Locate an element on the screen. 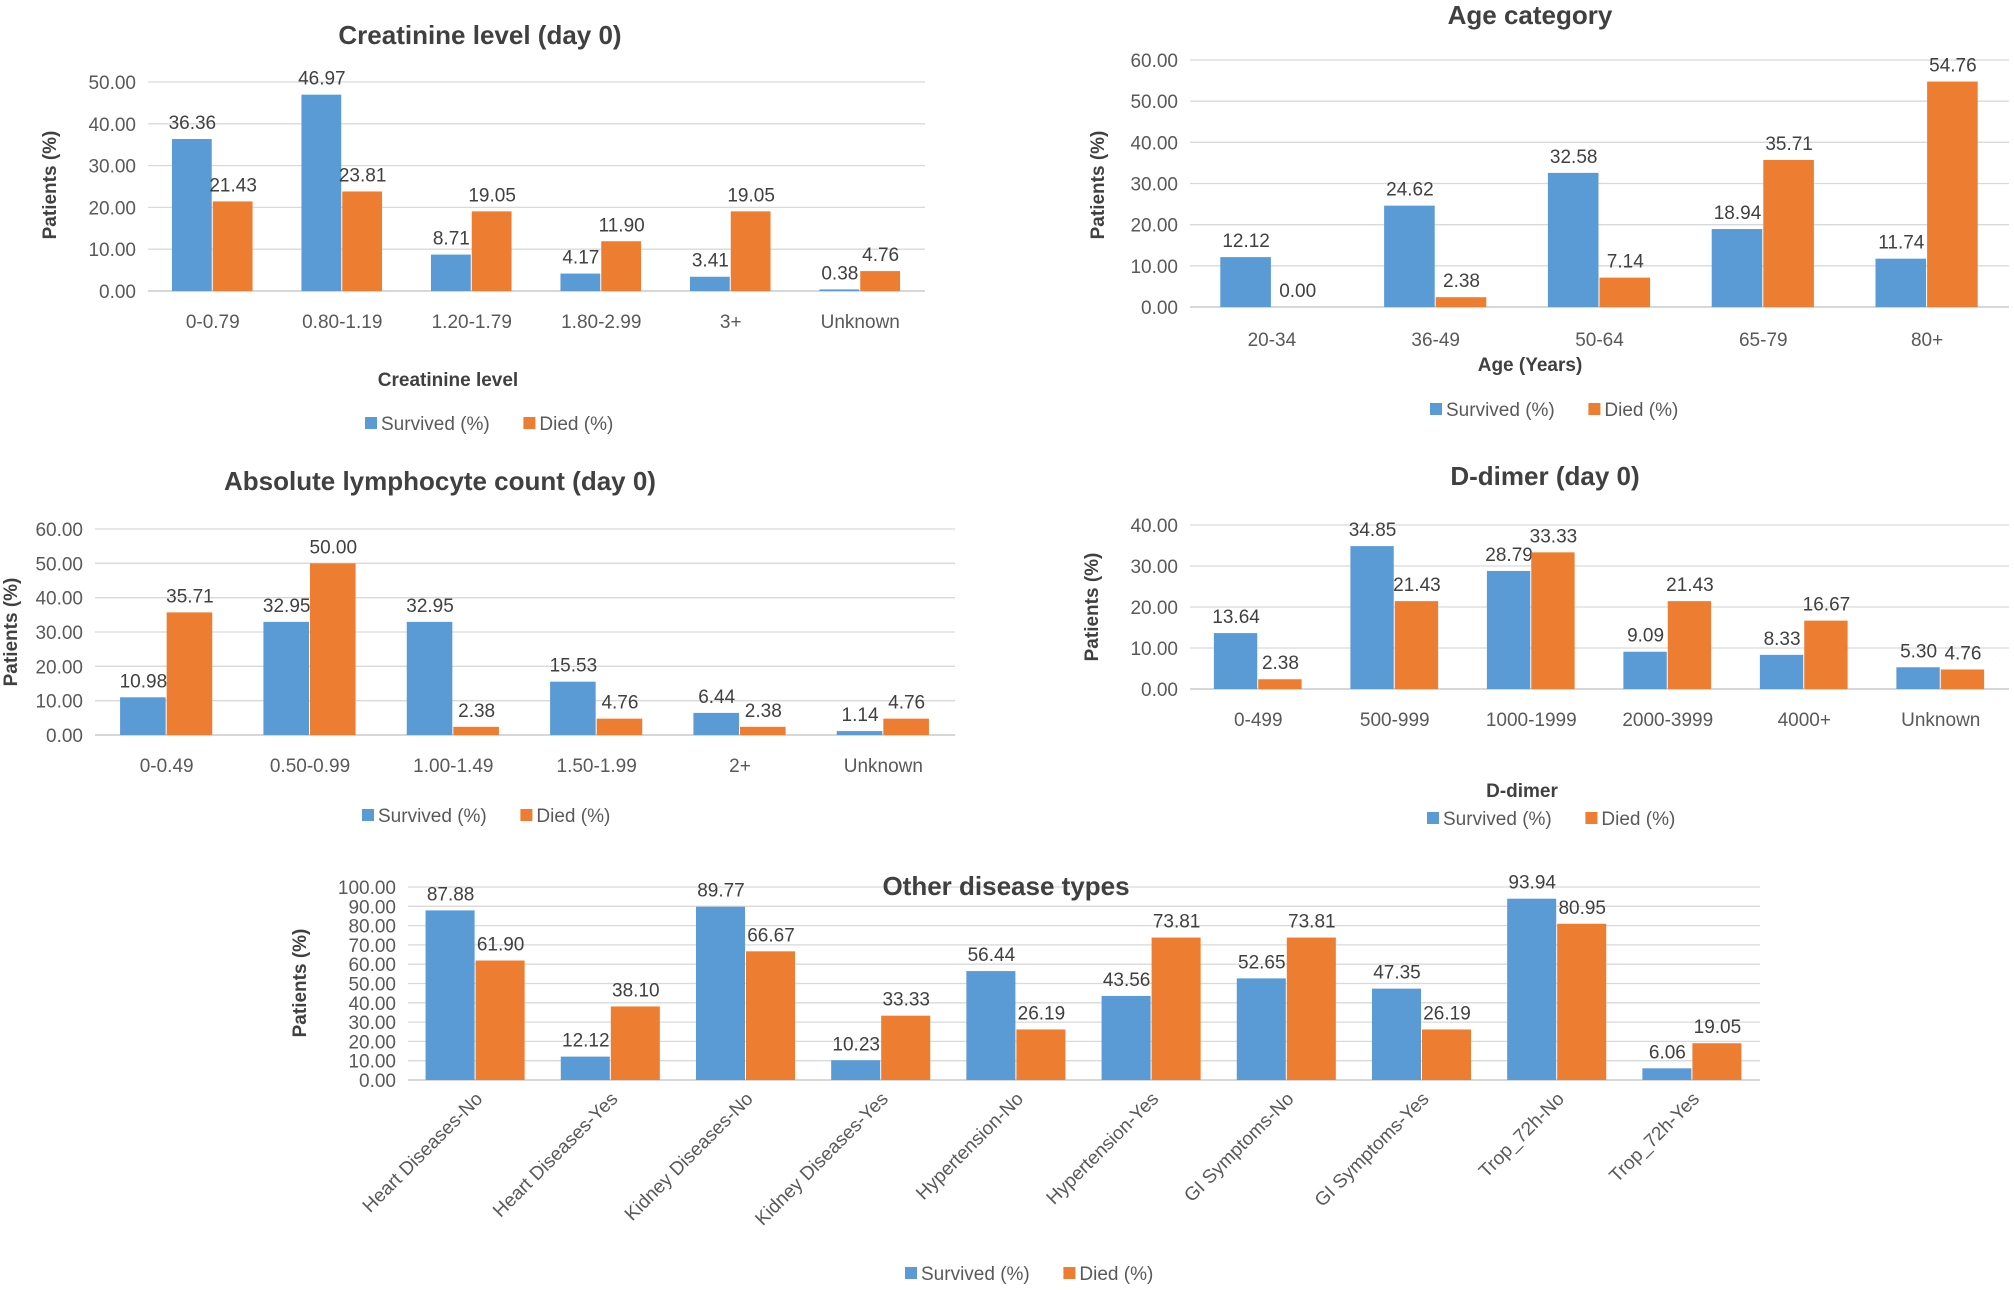  data-label: 28.79 is located at coordinates (1509, 555).